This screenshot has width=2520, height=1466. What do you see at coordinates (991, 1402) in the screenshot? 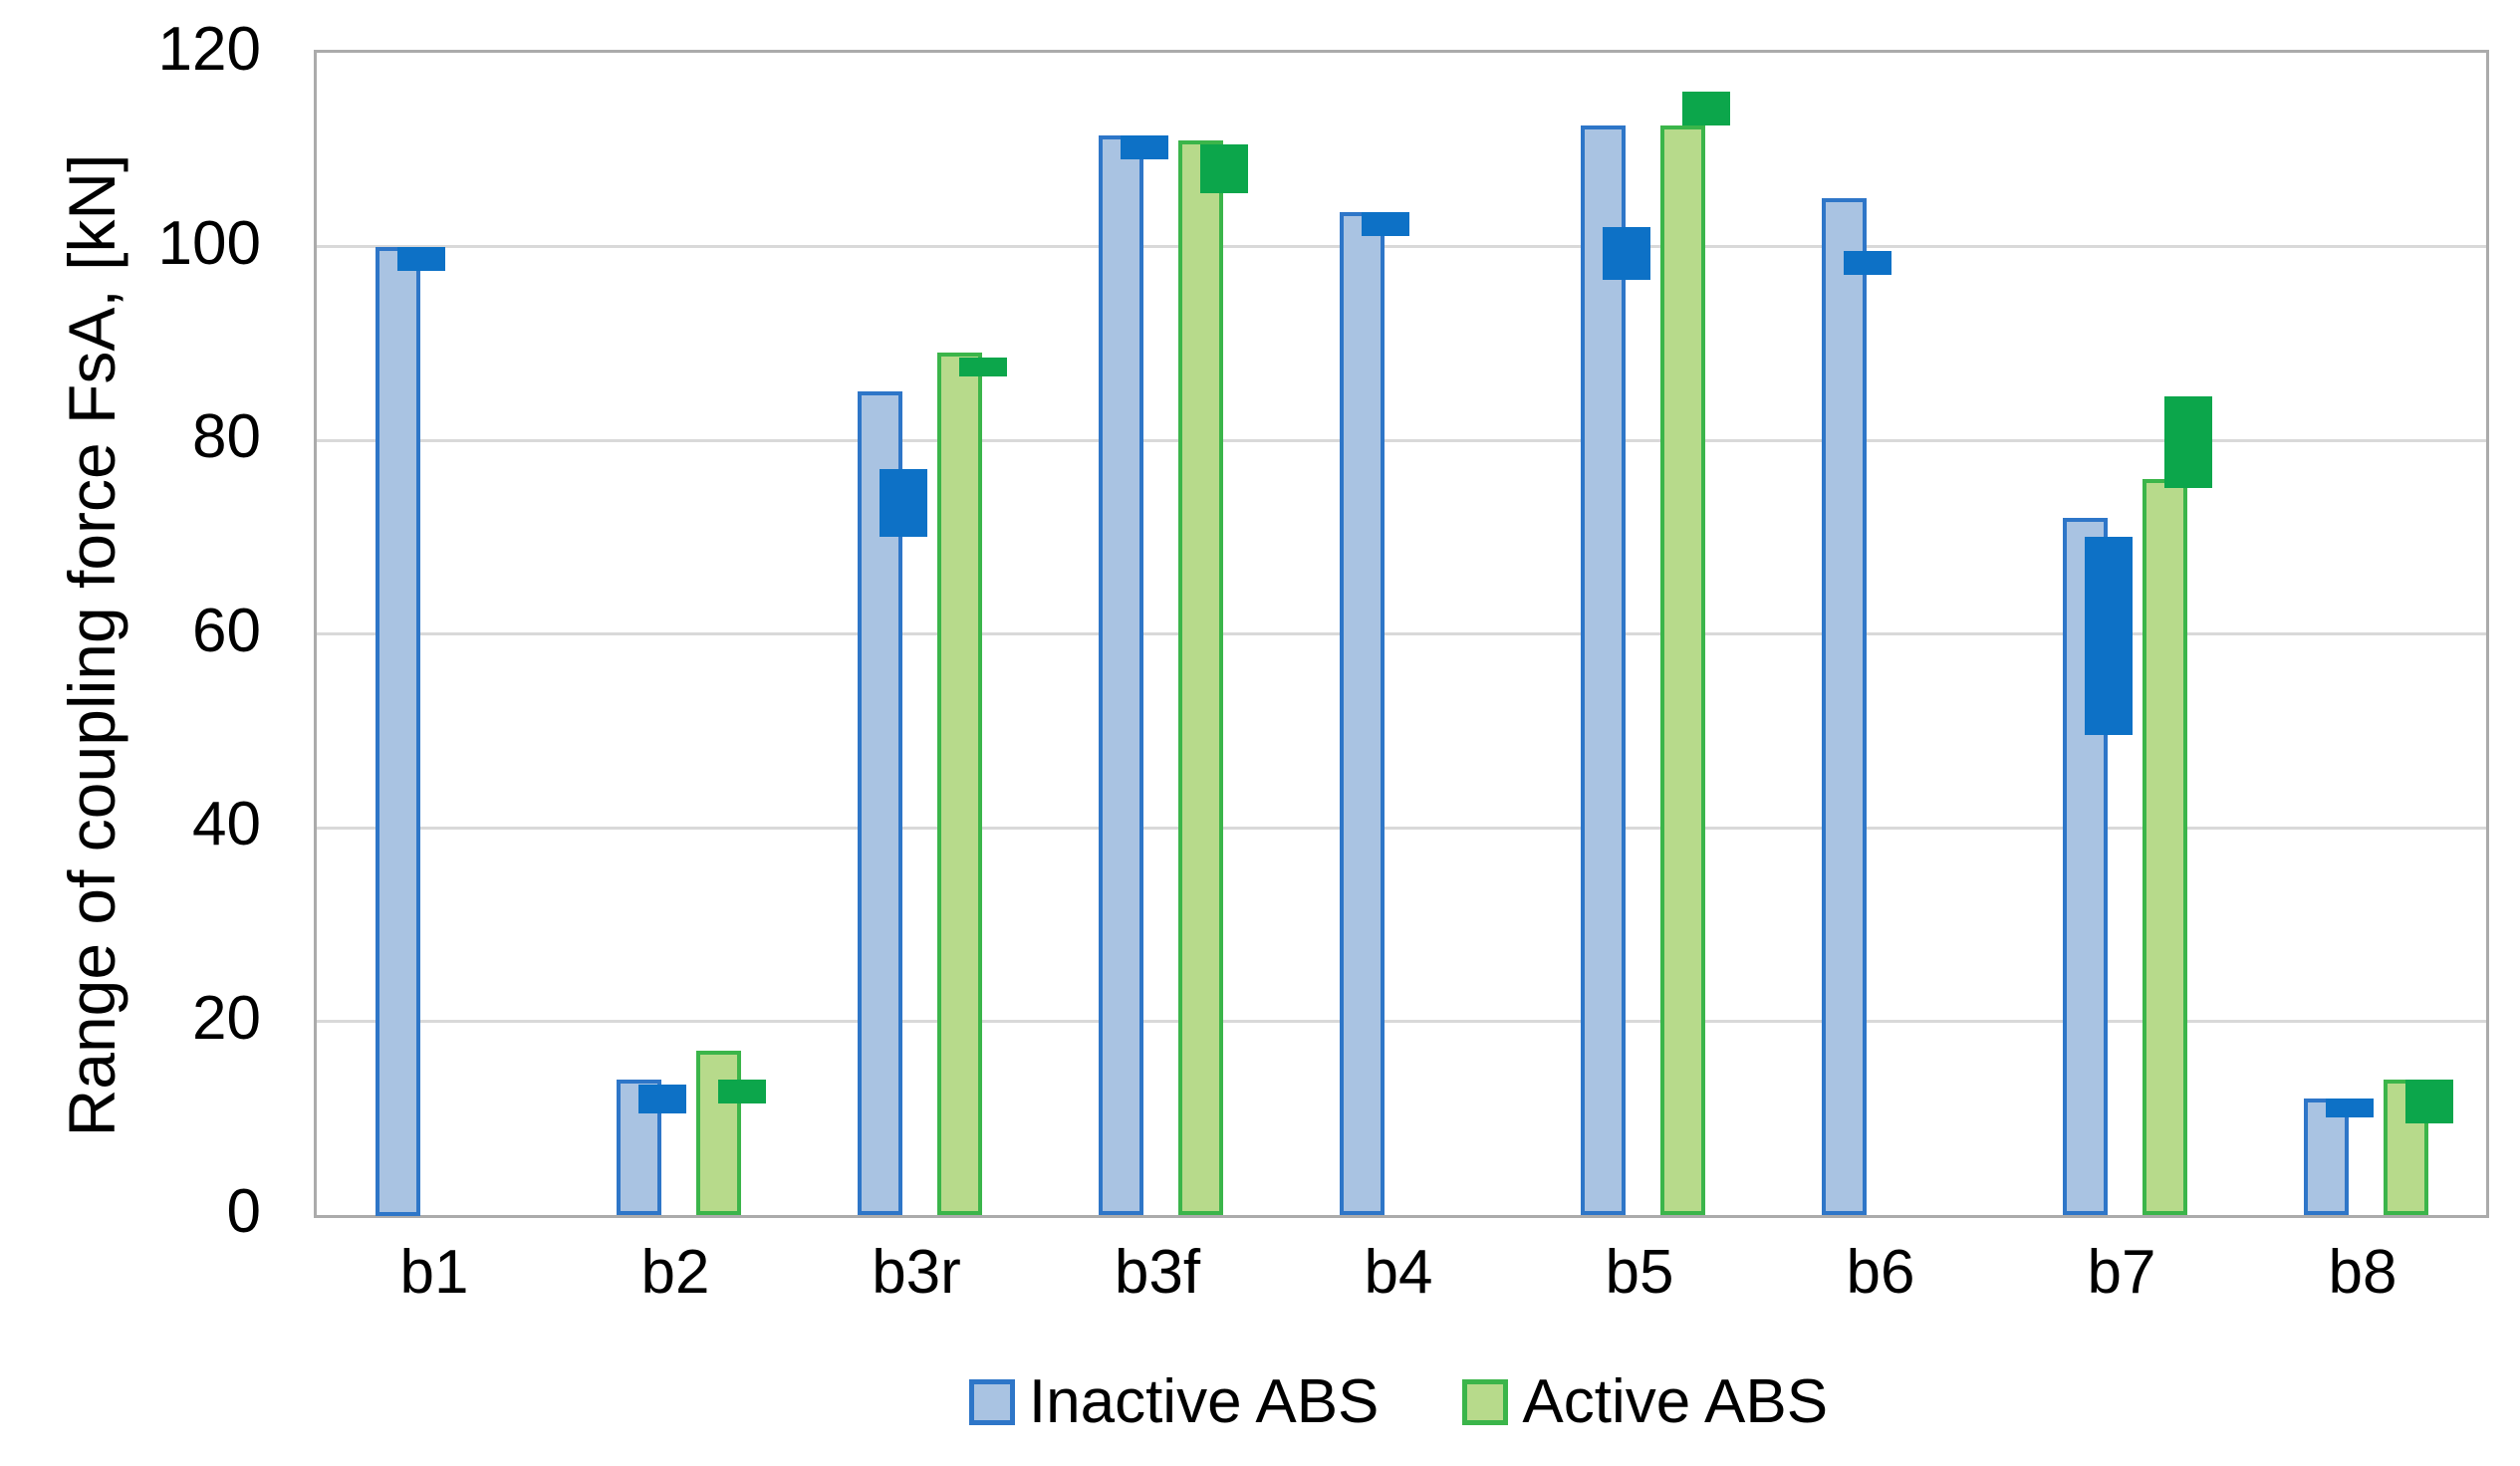
I see `inactive-abs-swatch-icon` at bounding box center [991, 1402].